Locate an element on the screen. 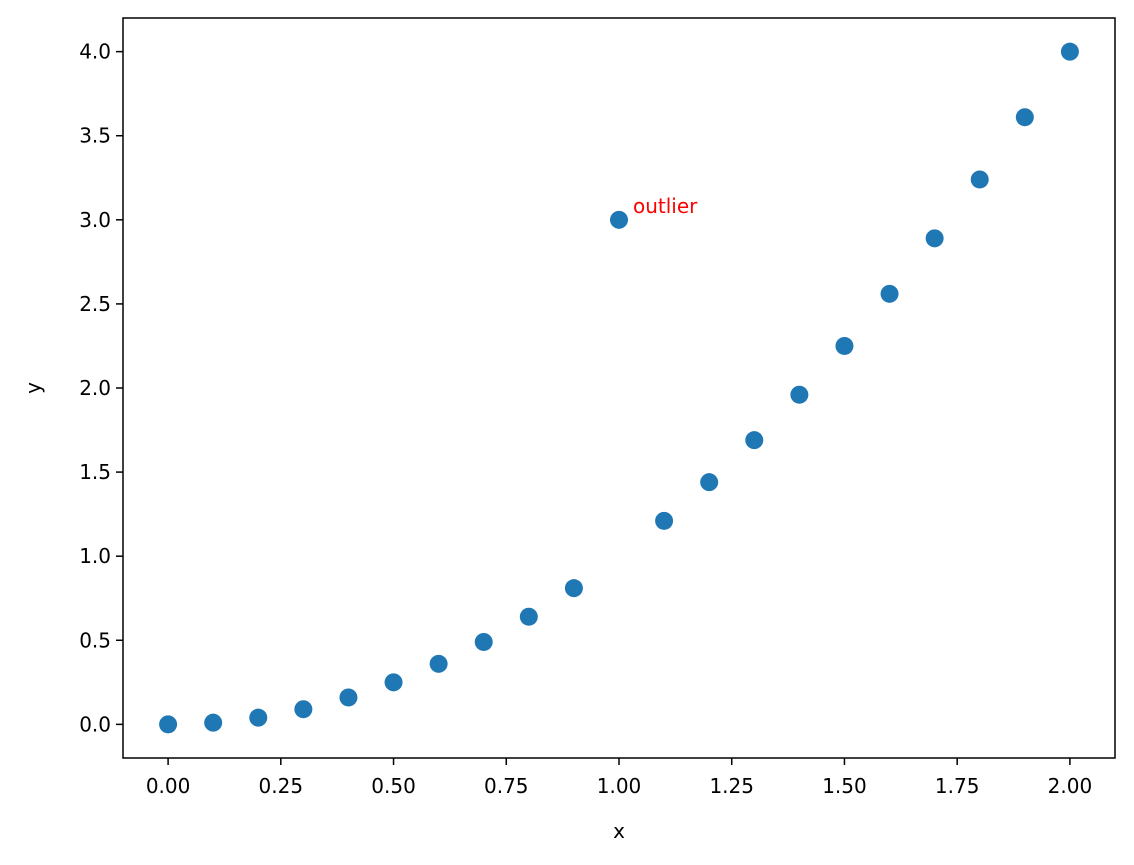  x-tick-label: 1.75 is located at coordinates (957, 786).